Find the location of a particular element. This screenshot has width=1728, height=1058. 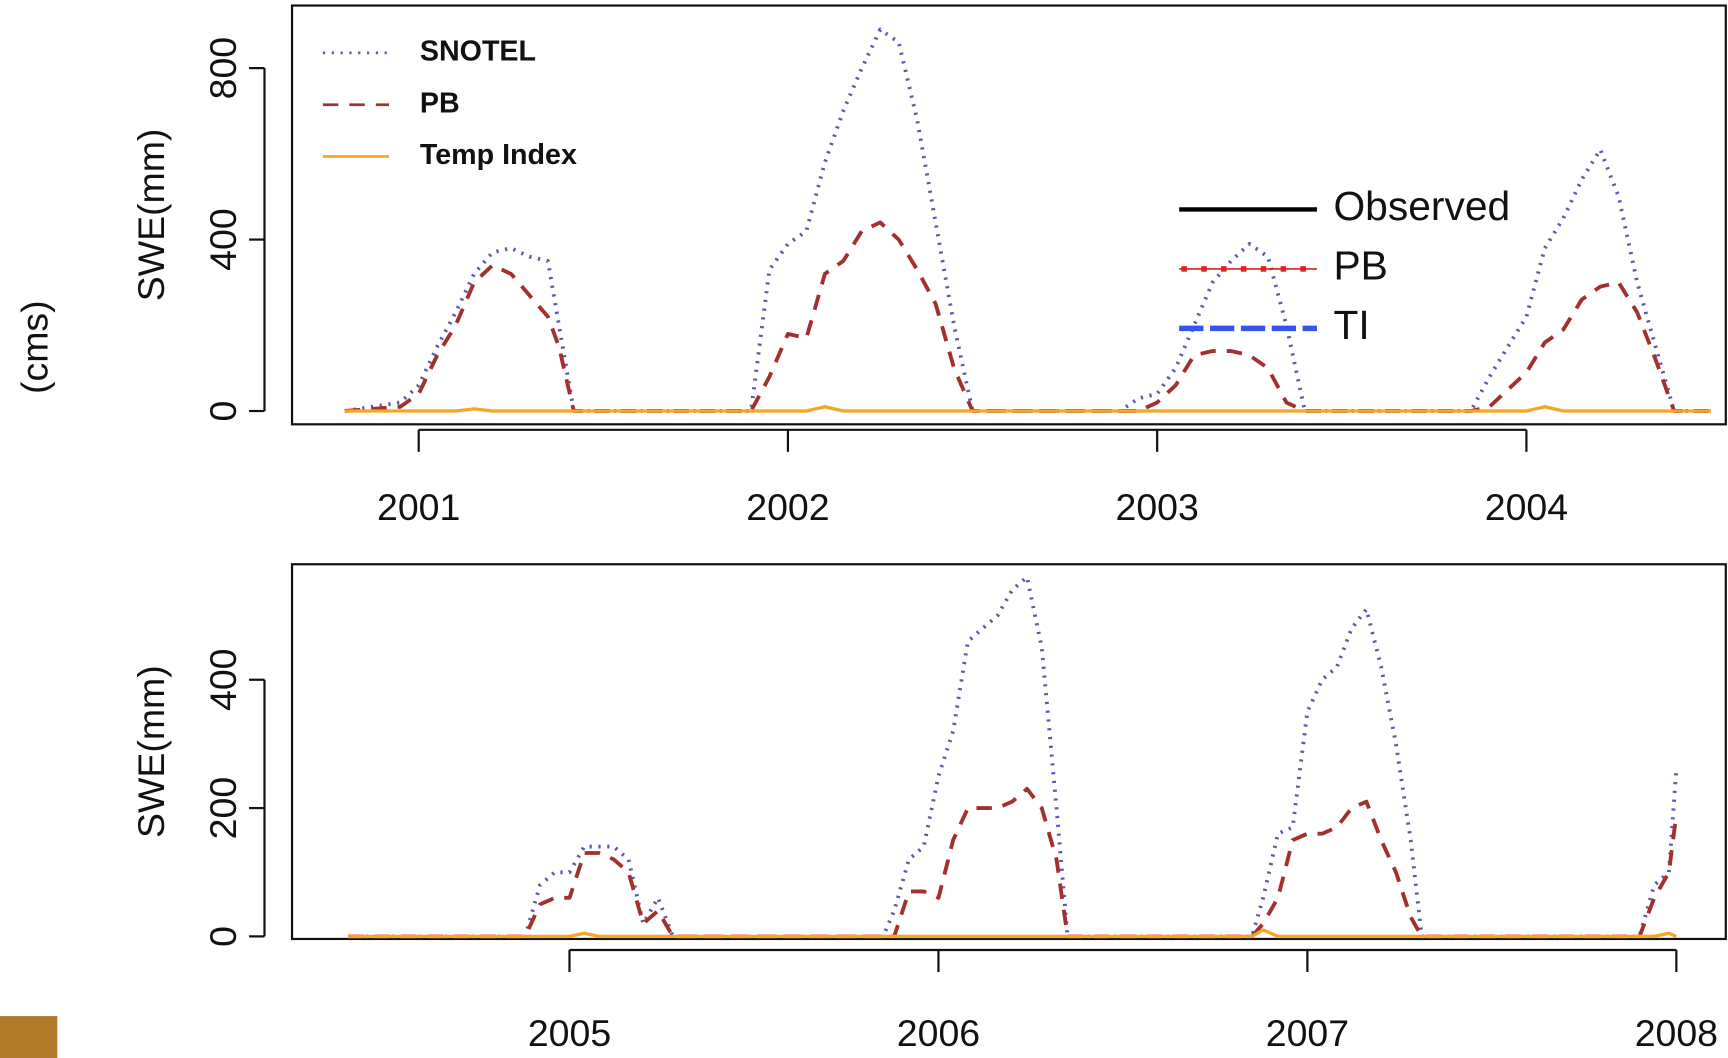

x-tick-label: 2006 is located at coordinates (938, 1033).